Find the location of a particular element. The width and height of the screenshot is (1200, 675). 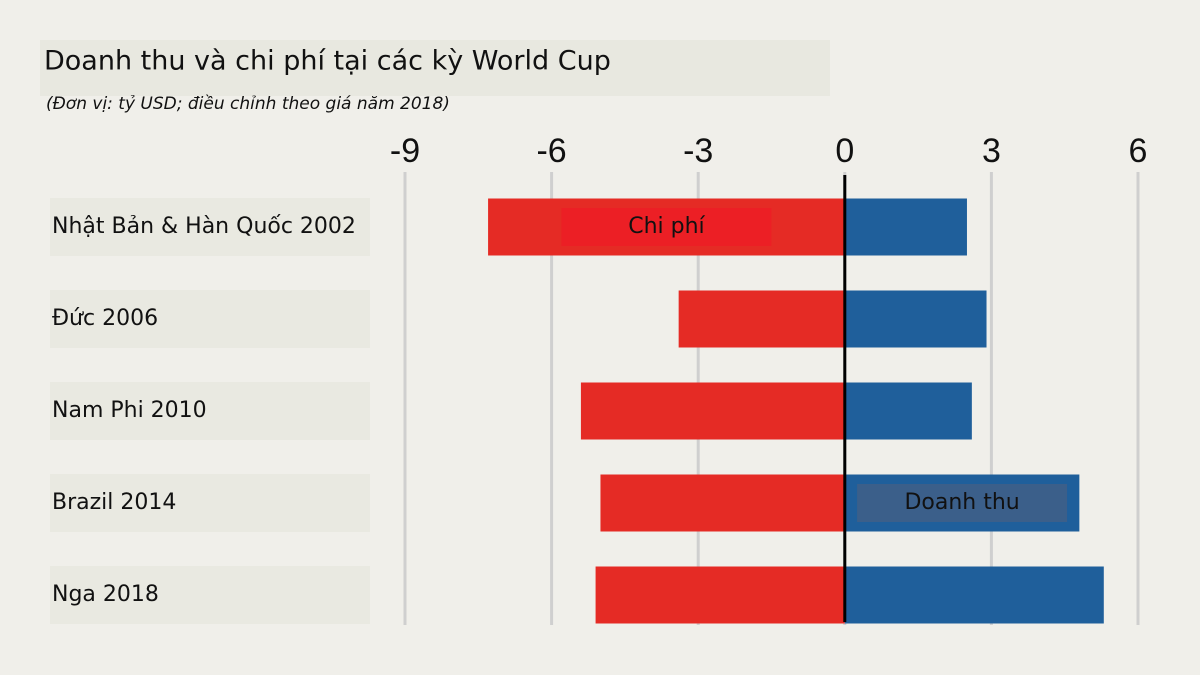

x-tick-label: 6 is located at coordinates (1138, 151).